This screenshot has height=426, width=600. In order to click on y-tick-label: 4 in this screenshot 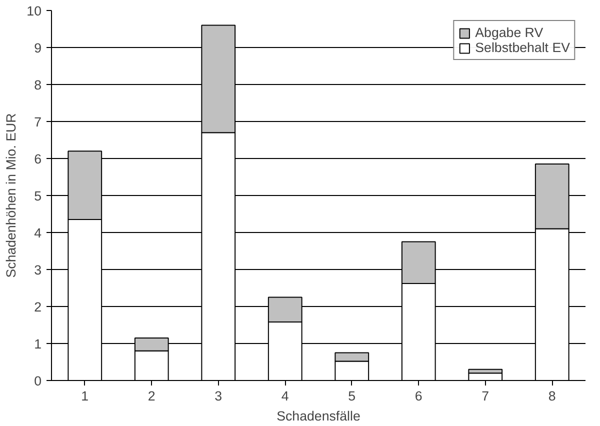, I will do `click(38, 233)`.